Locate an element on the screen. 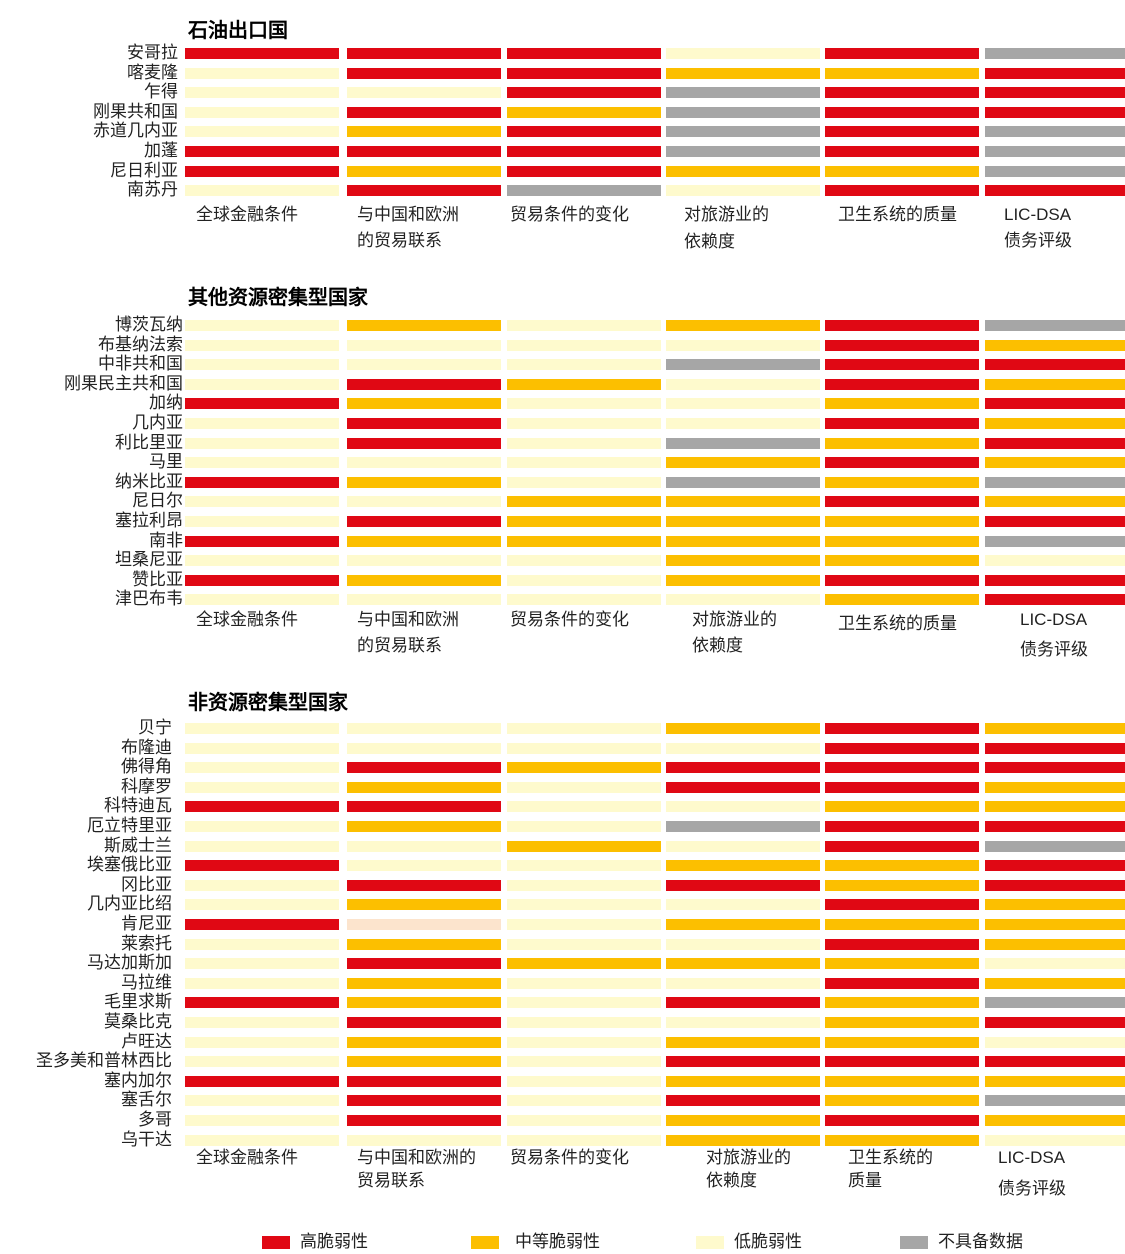 This screenshot has width=1125, height=1254. row-label: 坦桑尼亚 is located at coordinates (149, 560).